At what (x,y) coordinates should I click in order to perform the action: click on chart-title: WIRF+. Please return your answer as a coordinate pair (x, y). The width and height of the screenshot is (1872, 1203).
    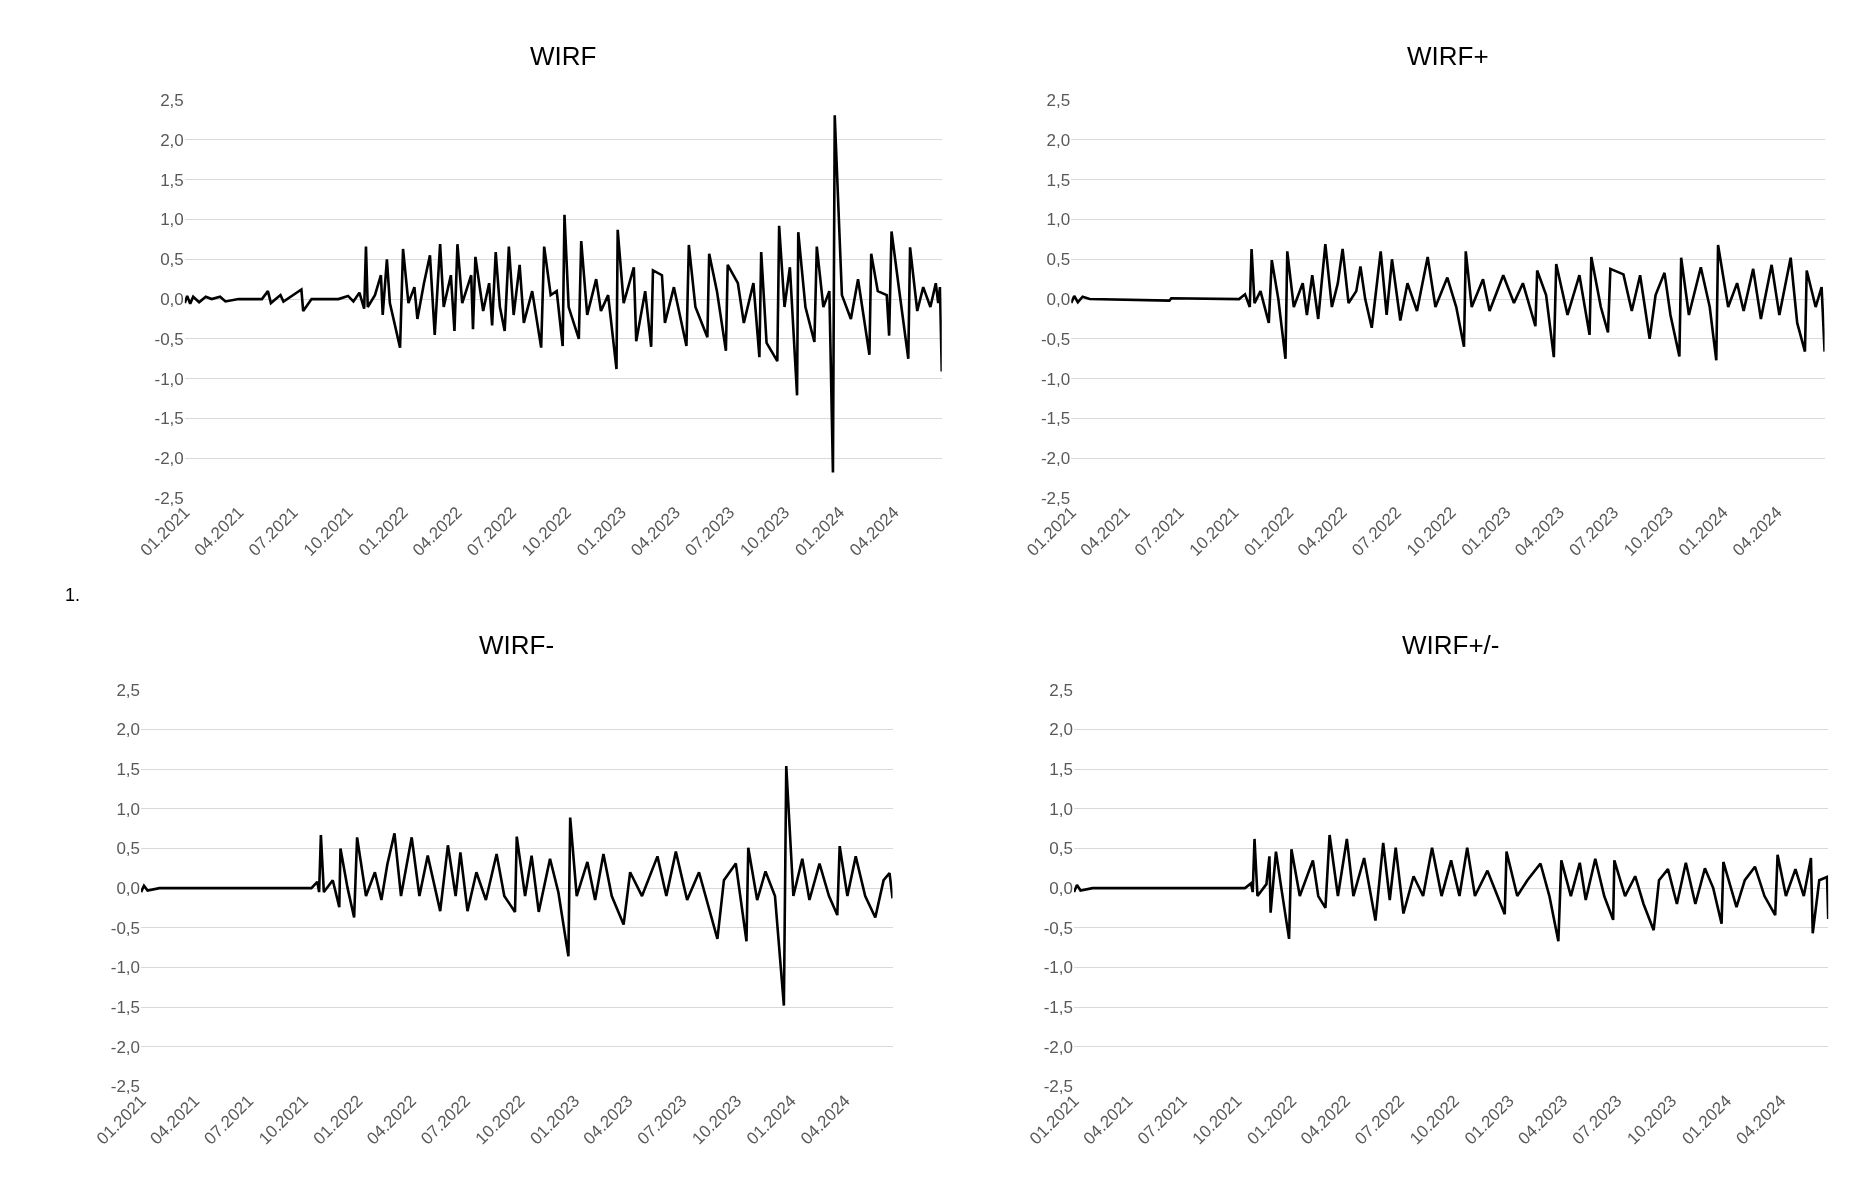
    Looking at the image, I should click on (1448, 56).